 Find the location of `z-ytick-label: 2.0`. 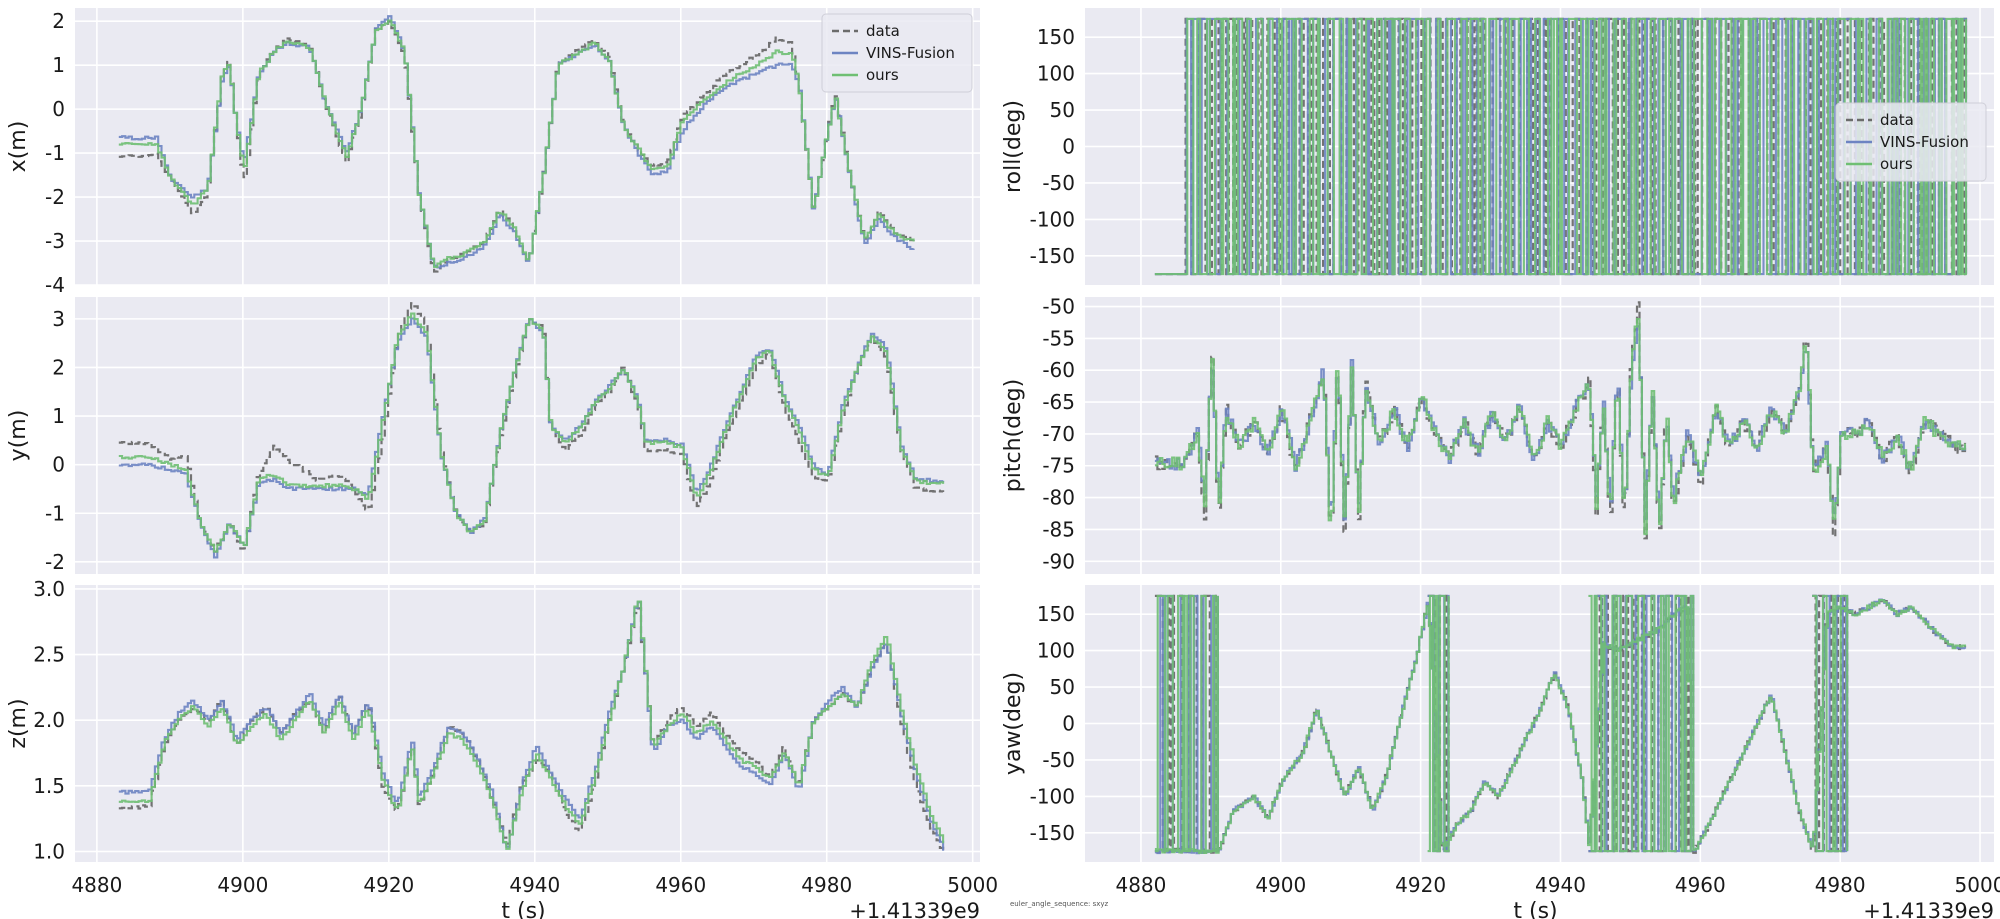

z-ytick-label: 2.0 is located at coordinates (49, 720).